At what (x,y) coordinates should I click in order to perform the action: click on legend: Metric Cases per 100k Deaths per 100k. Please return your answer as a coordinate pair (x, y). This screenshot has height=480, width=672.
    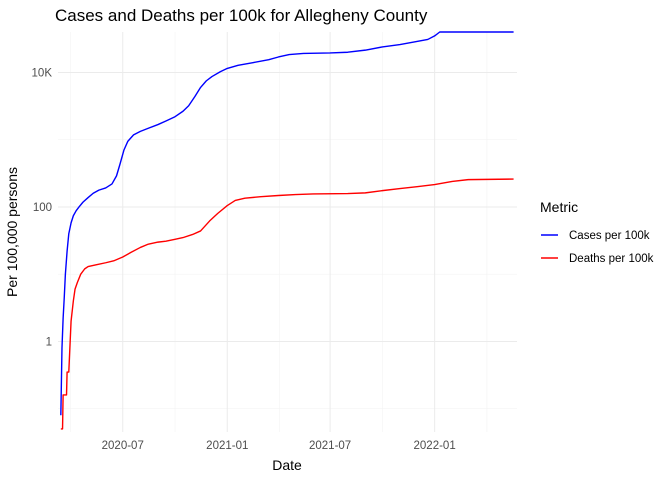
    Looking at the image, I should click on (597, 232).